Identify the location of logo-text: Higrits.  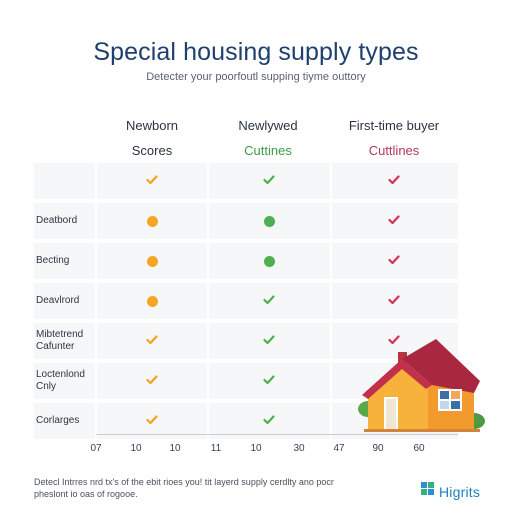
(460, 491).